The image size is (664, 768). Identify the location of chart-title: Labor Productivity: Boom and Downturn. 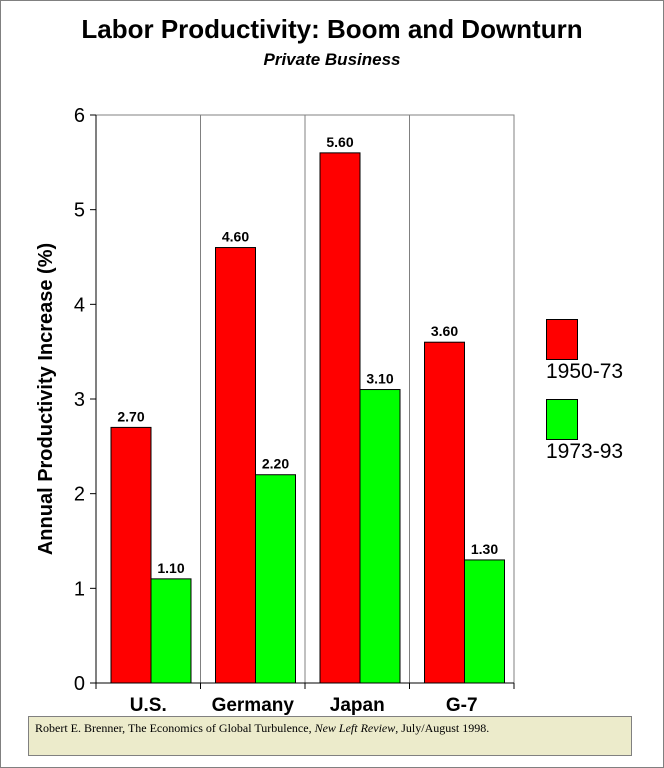
(332, 29).